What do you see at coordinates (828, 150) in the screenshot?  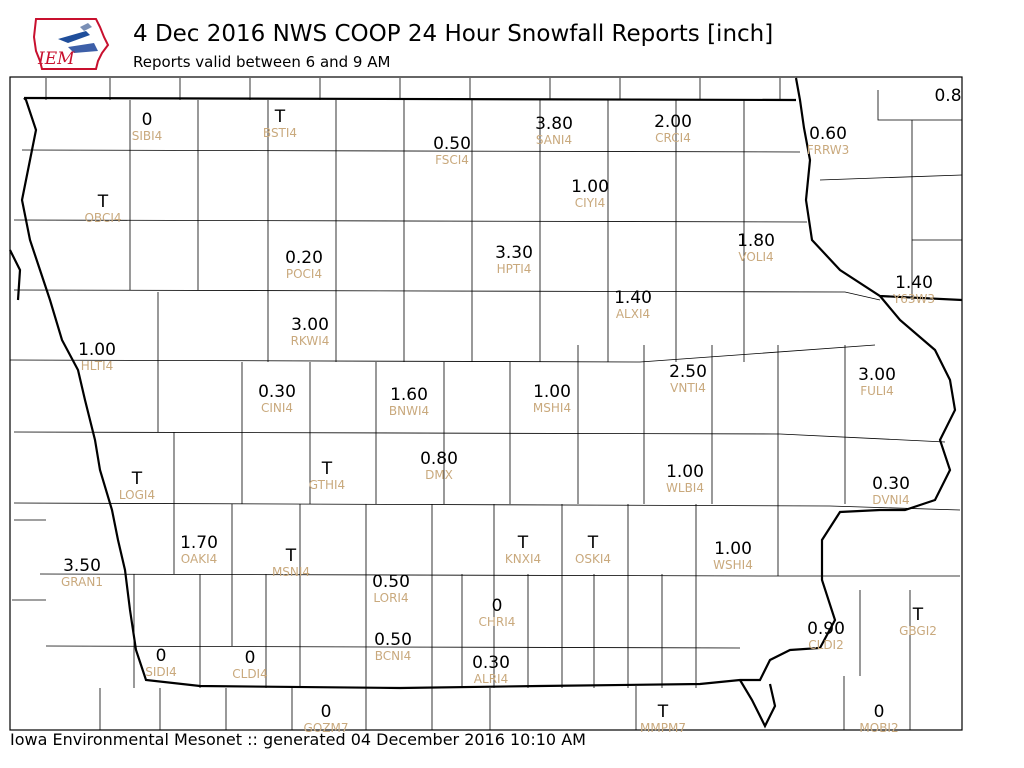 I see `station-id: FRRW3` at bounding box center [828, 150].